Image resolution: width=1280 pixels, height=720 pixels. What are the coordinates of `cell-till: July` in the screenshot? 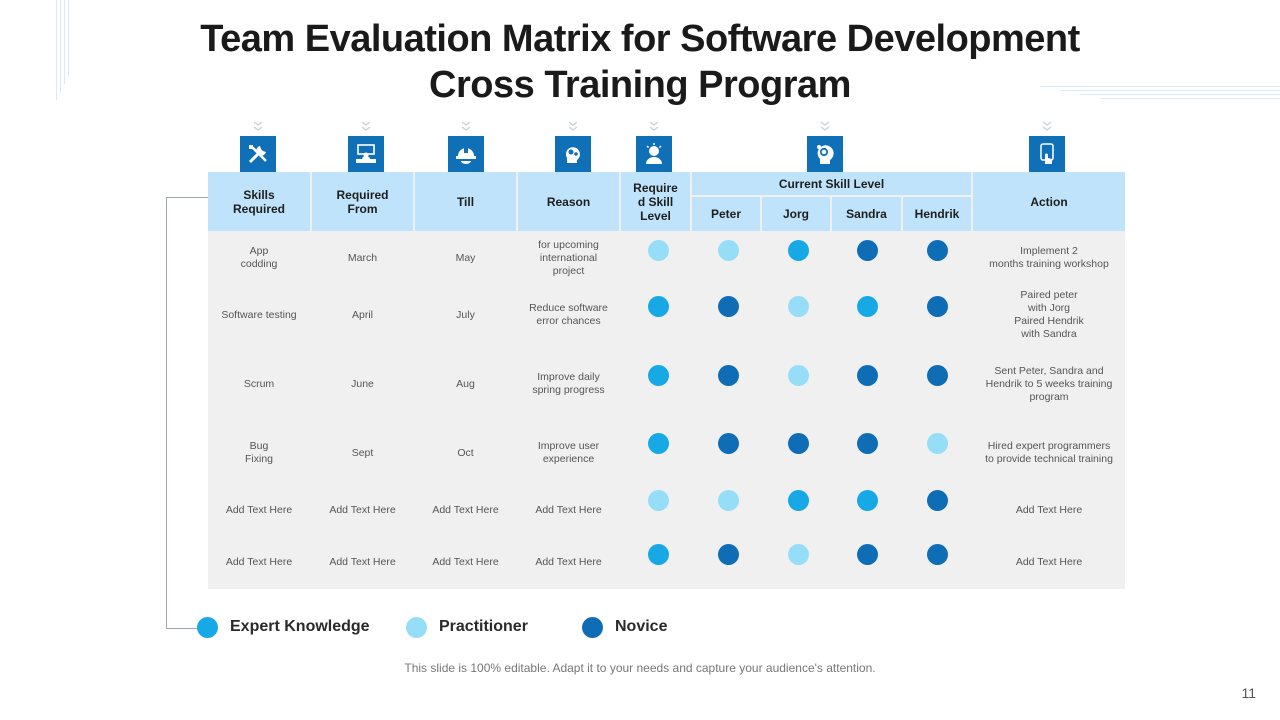 It's located at (465, 314).